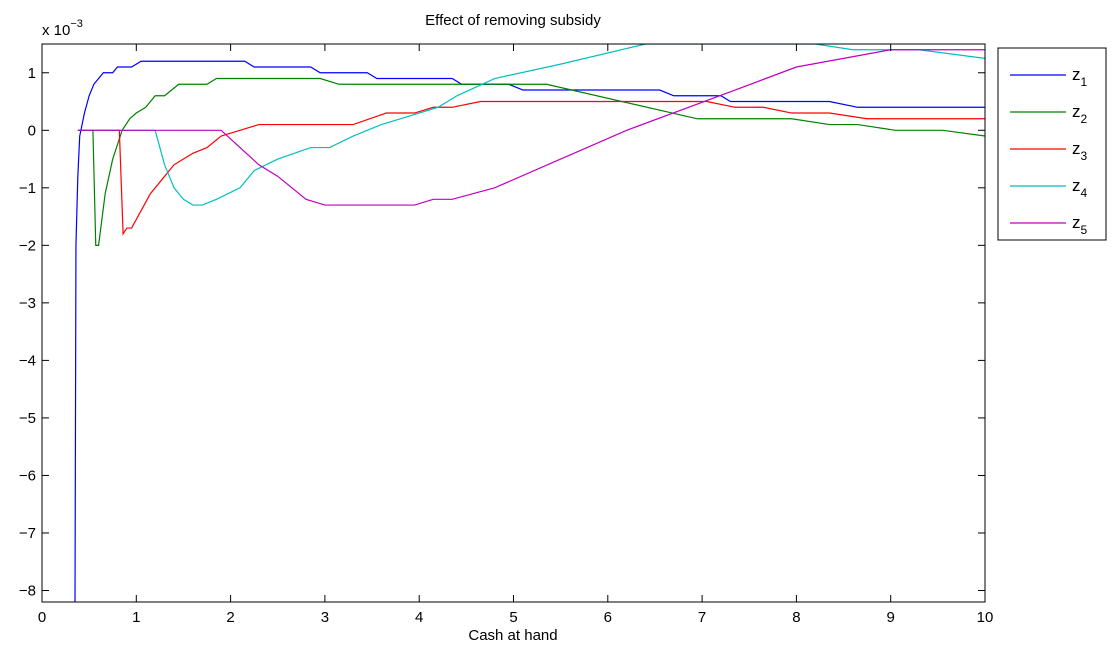 This screenshot has width=1120, height=655. What do you see at coordinates (891, 617) in the screenshot?
I see `x-tick-label: 9` at bounding box center [891, 617].